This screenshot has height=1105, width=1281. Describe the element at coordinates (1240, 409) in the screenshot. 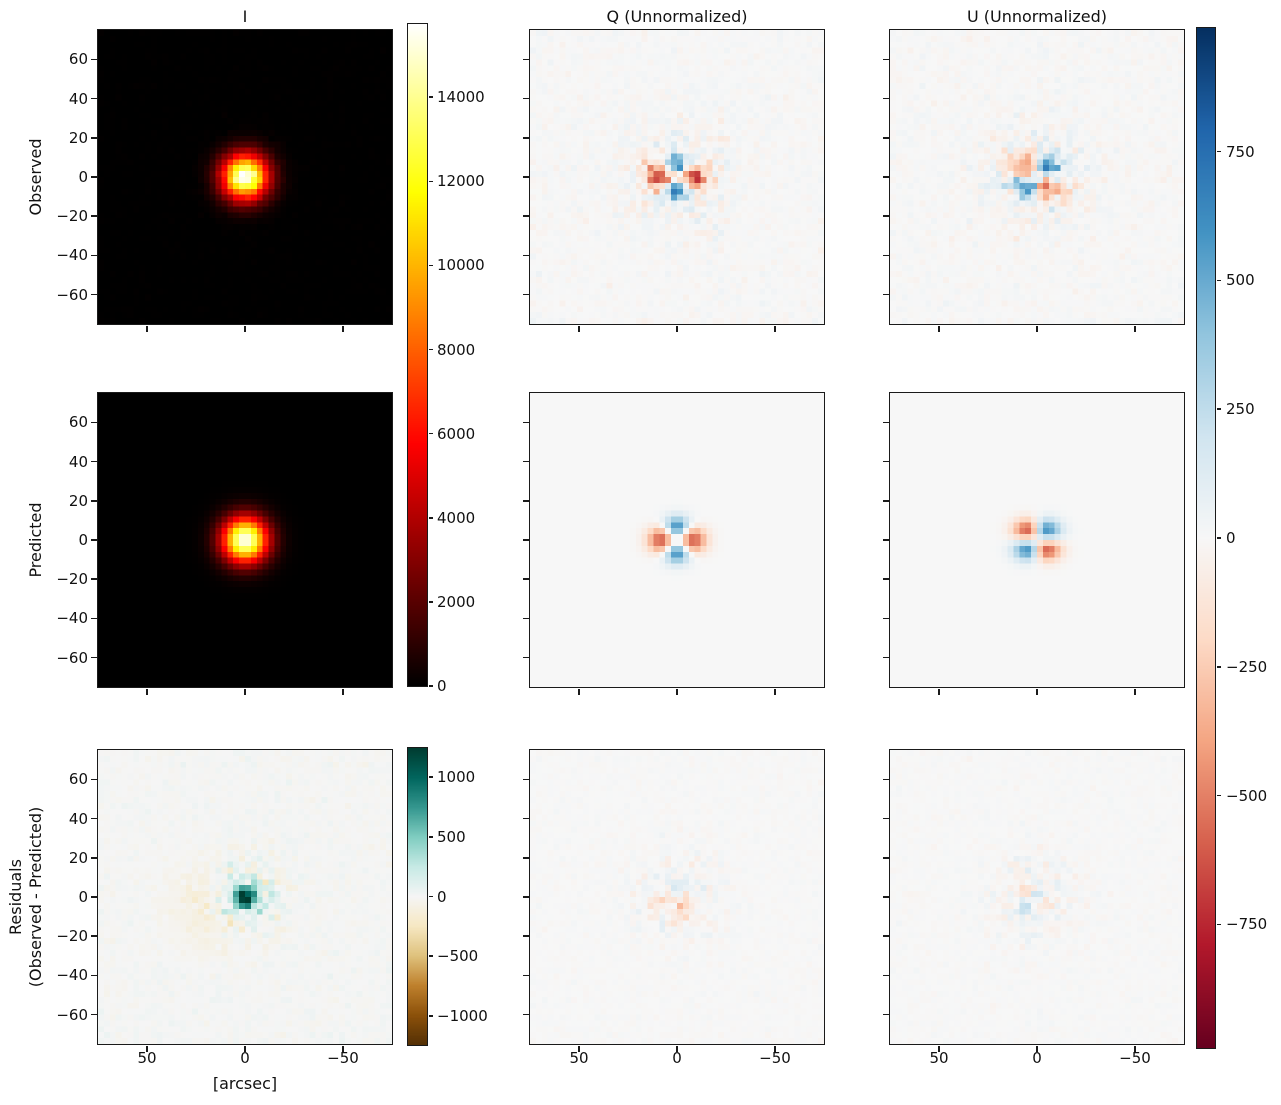

I see `colorbar-tick-label: 250` at that location.